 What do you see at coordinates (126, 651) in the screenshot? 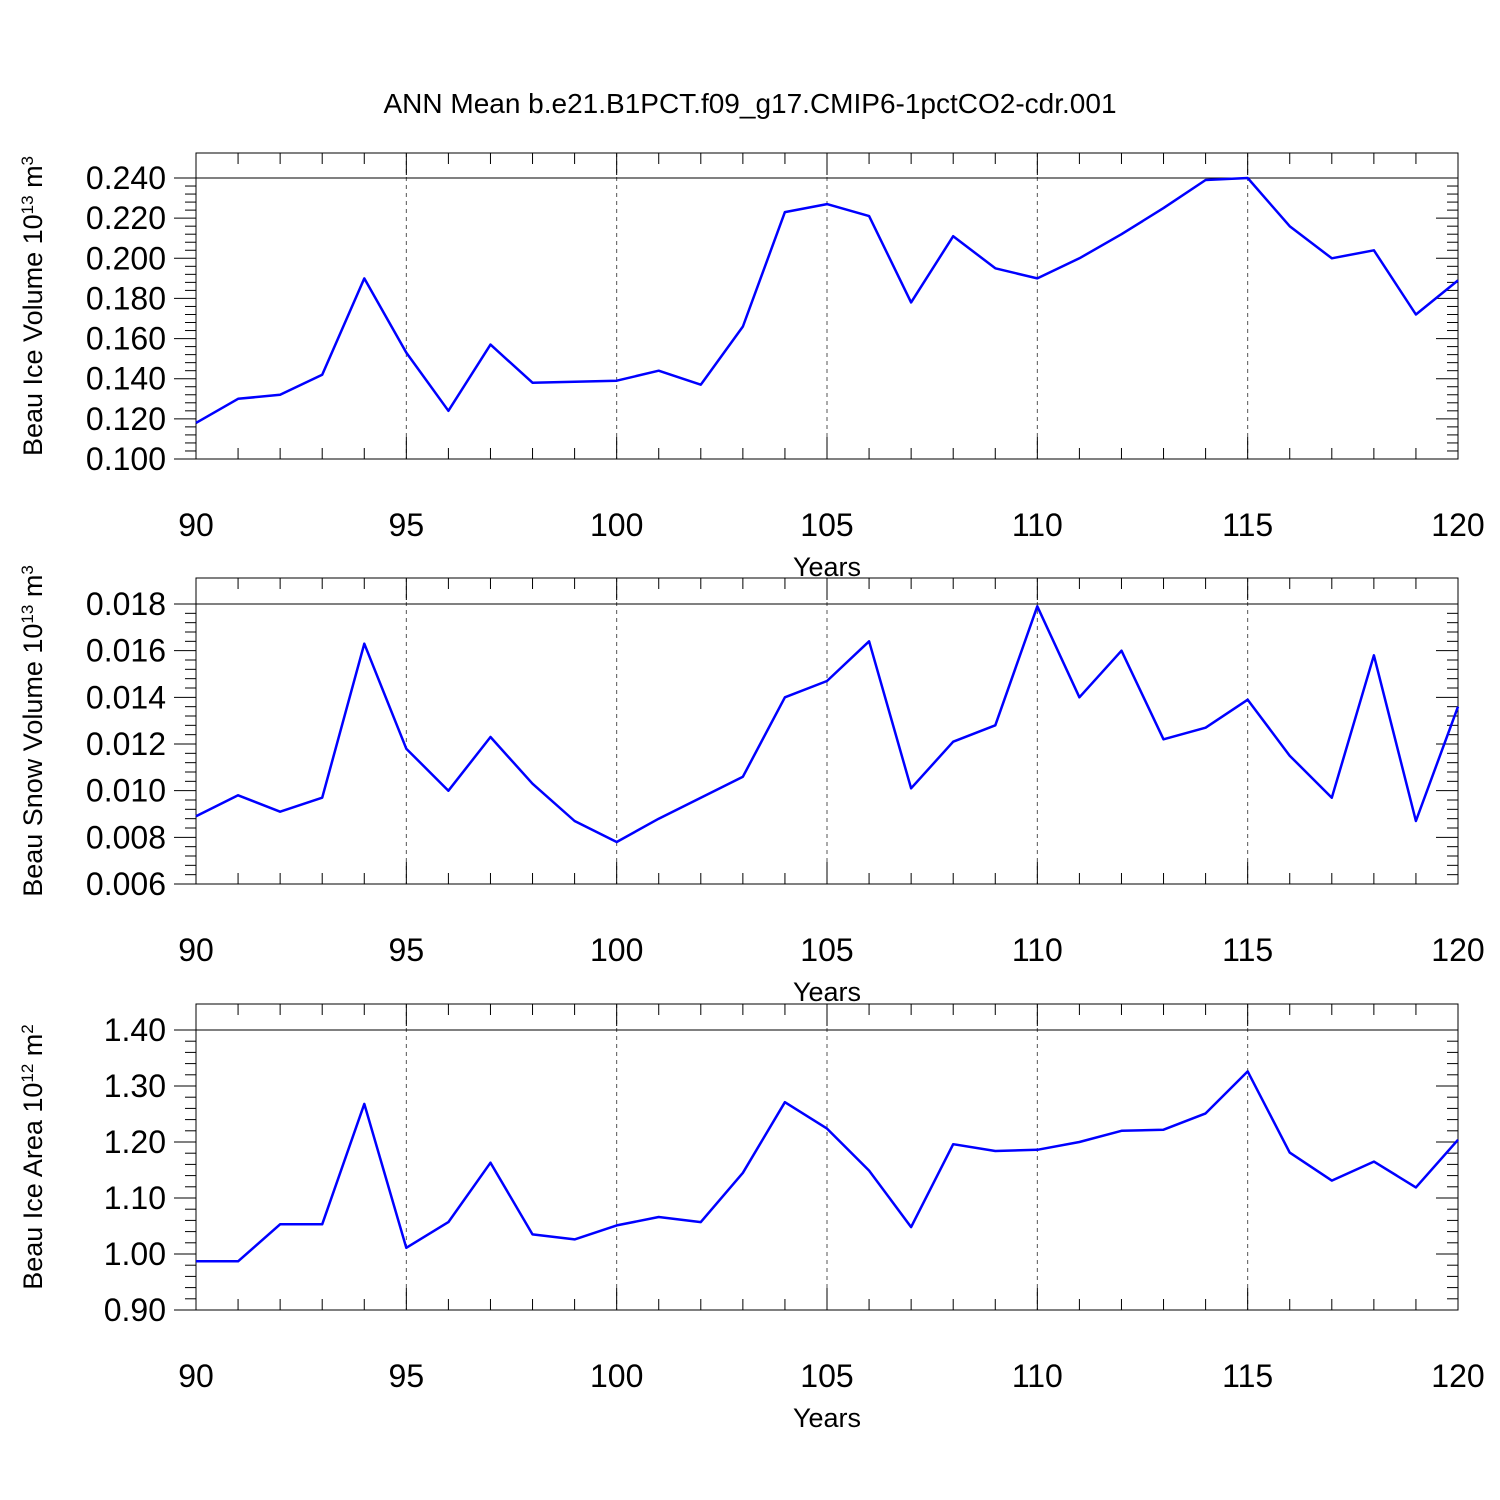
I see `y-tick-label: 0.016` at bounding box center [126, 651].